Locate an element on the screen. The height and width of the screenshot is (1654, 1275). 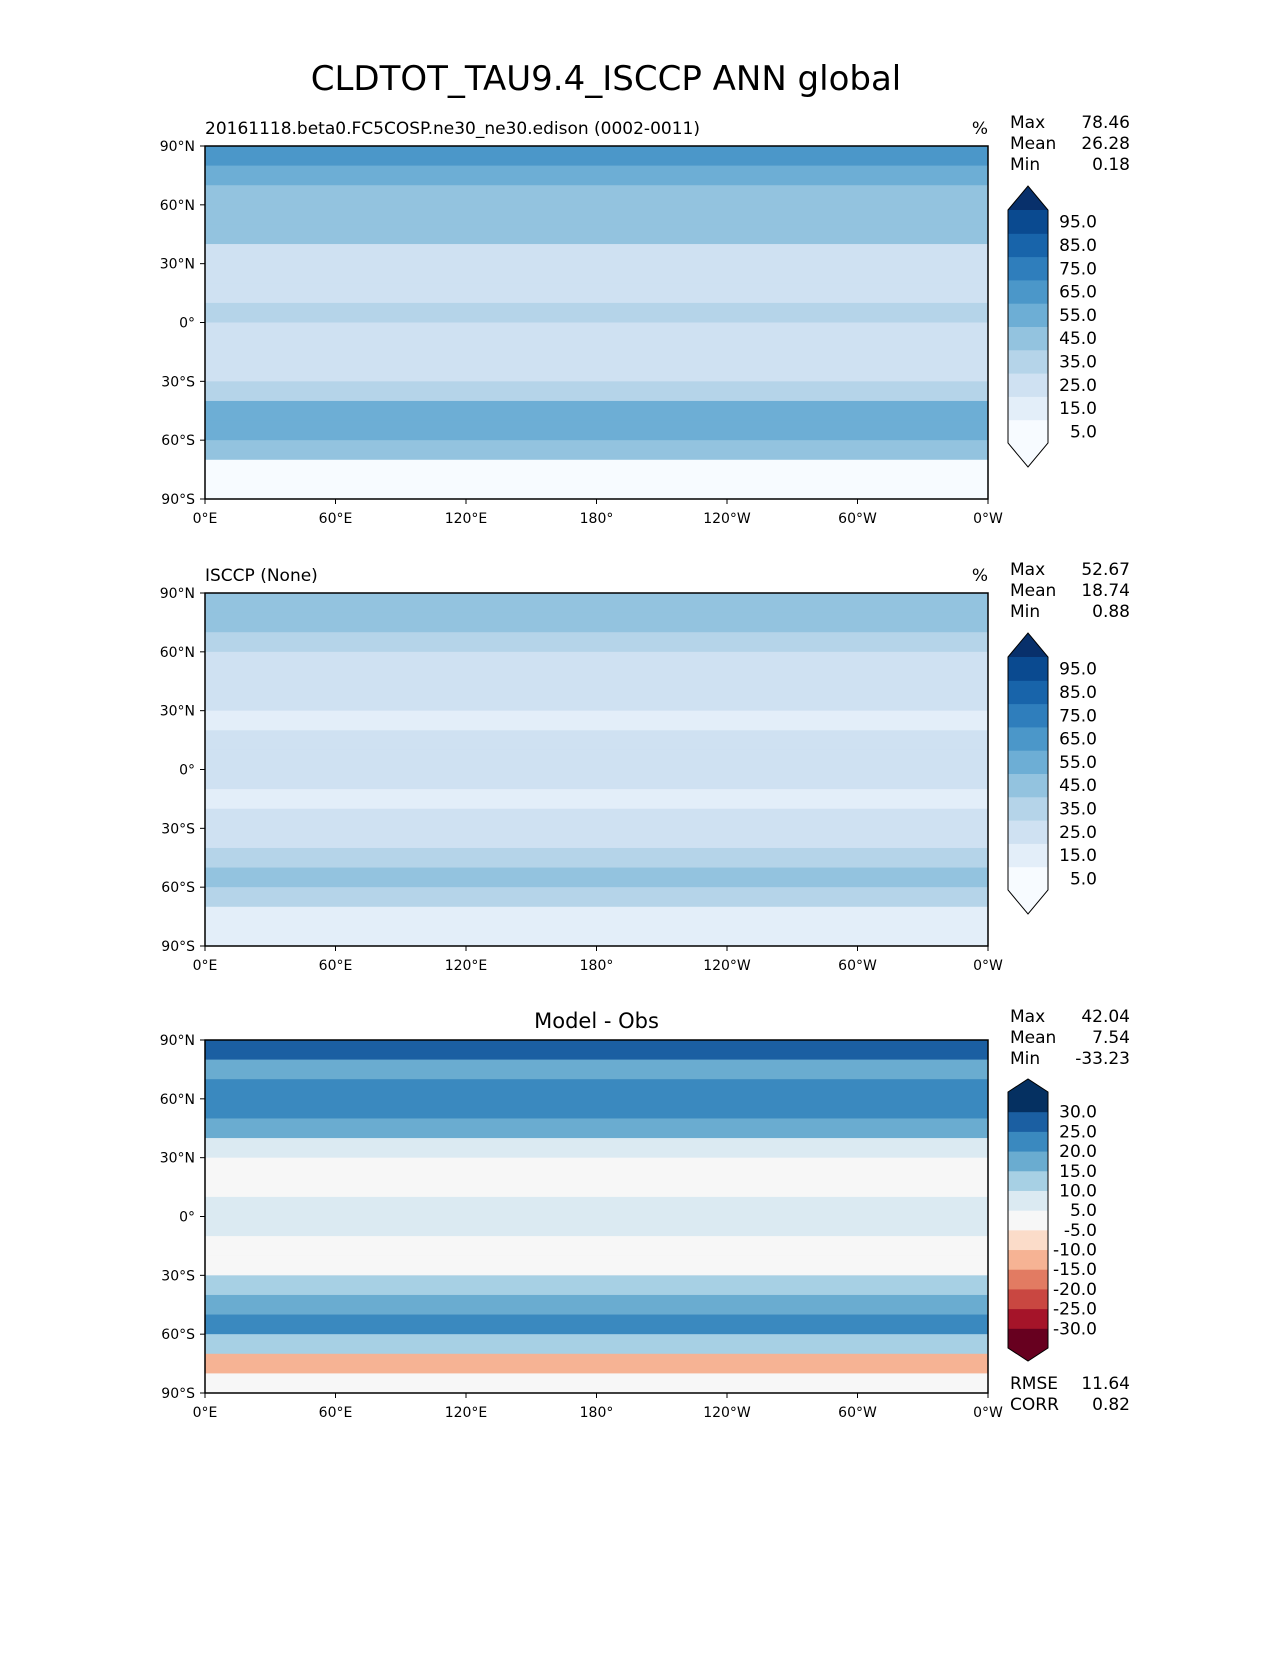
colorbar-tick-label: 75.0 is located at coordinates (1078, 716).